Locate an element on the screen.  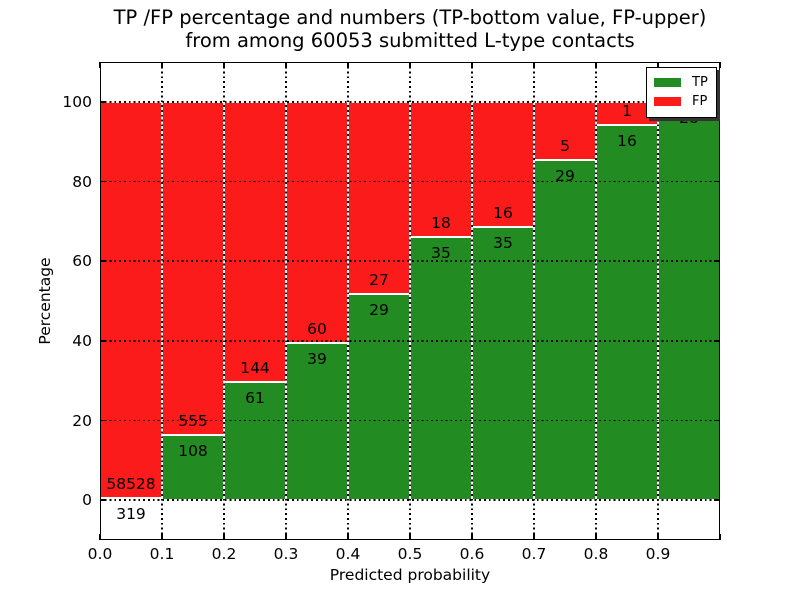
legend-item: TP is located at coordinates (681, 82).